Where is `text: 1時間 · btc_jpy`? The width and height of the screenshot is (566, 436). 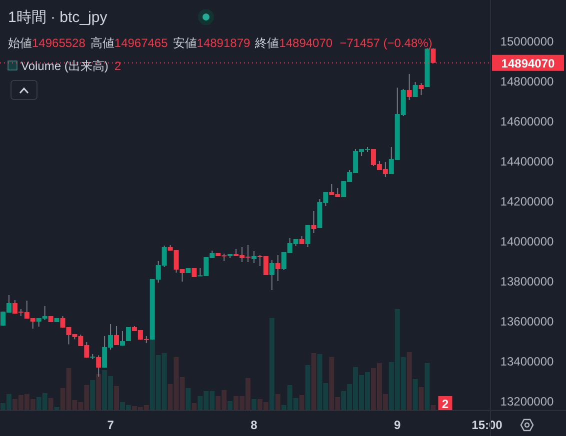
text: 1時間 · btc_jpy is located at coordinates (58, 17).